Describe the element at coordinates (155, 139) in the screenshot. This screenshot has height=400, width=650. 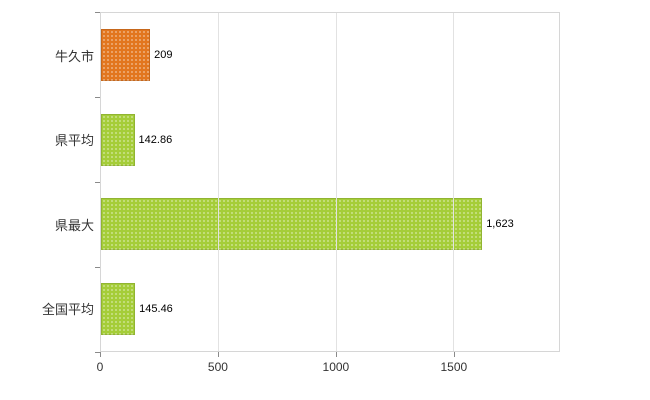
I see `value-label: 142.86` at that location.